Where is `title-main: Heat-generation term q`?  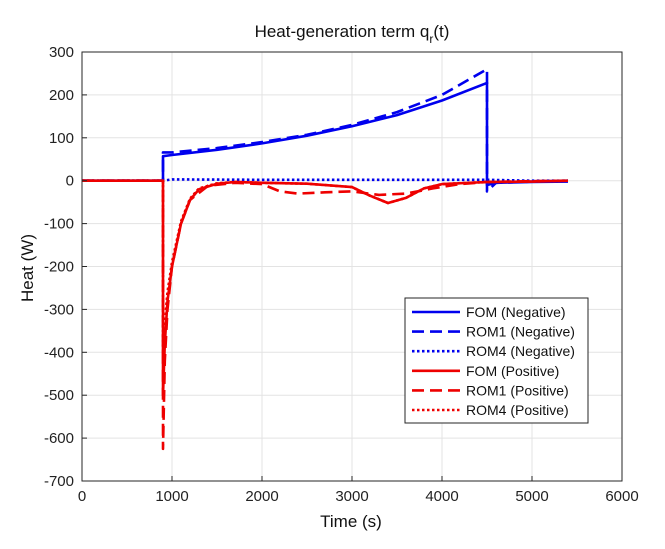
title-main: Heat-generation term q is located at coordinates (342, 31).